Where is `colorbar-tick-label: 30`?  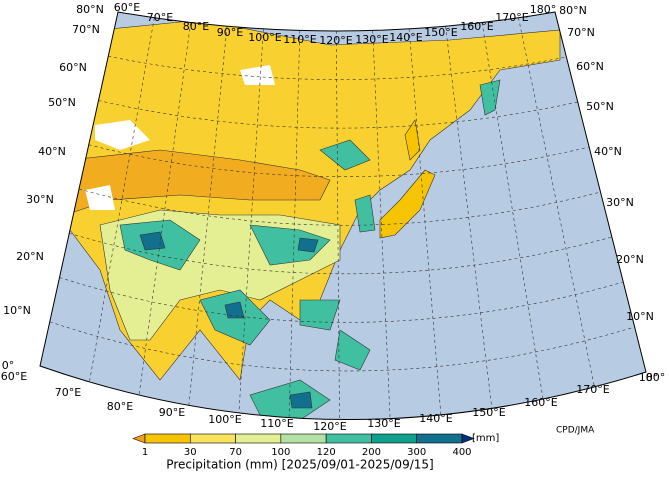 colorbar-tick-label: 30 is located at coordinates (190, 452).